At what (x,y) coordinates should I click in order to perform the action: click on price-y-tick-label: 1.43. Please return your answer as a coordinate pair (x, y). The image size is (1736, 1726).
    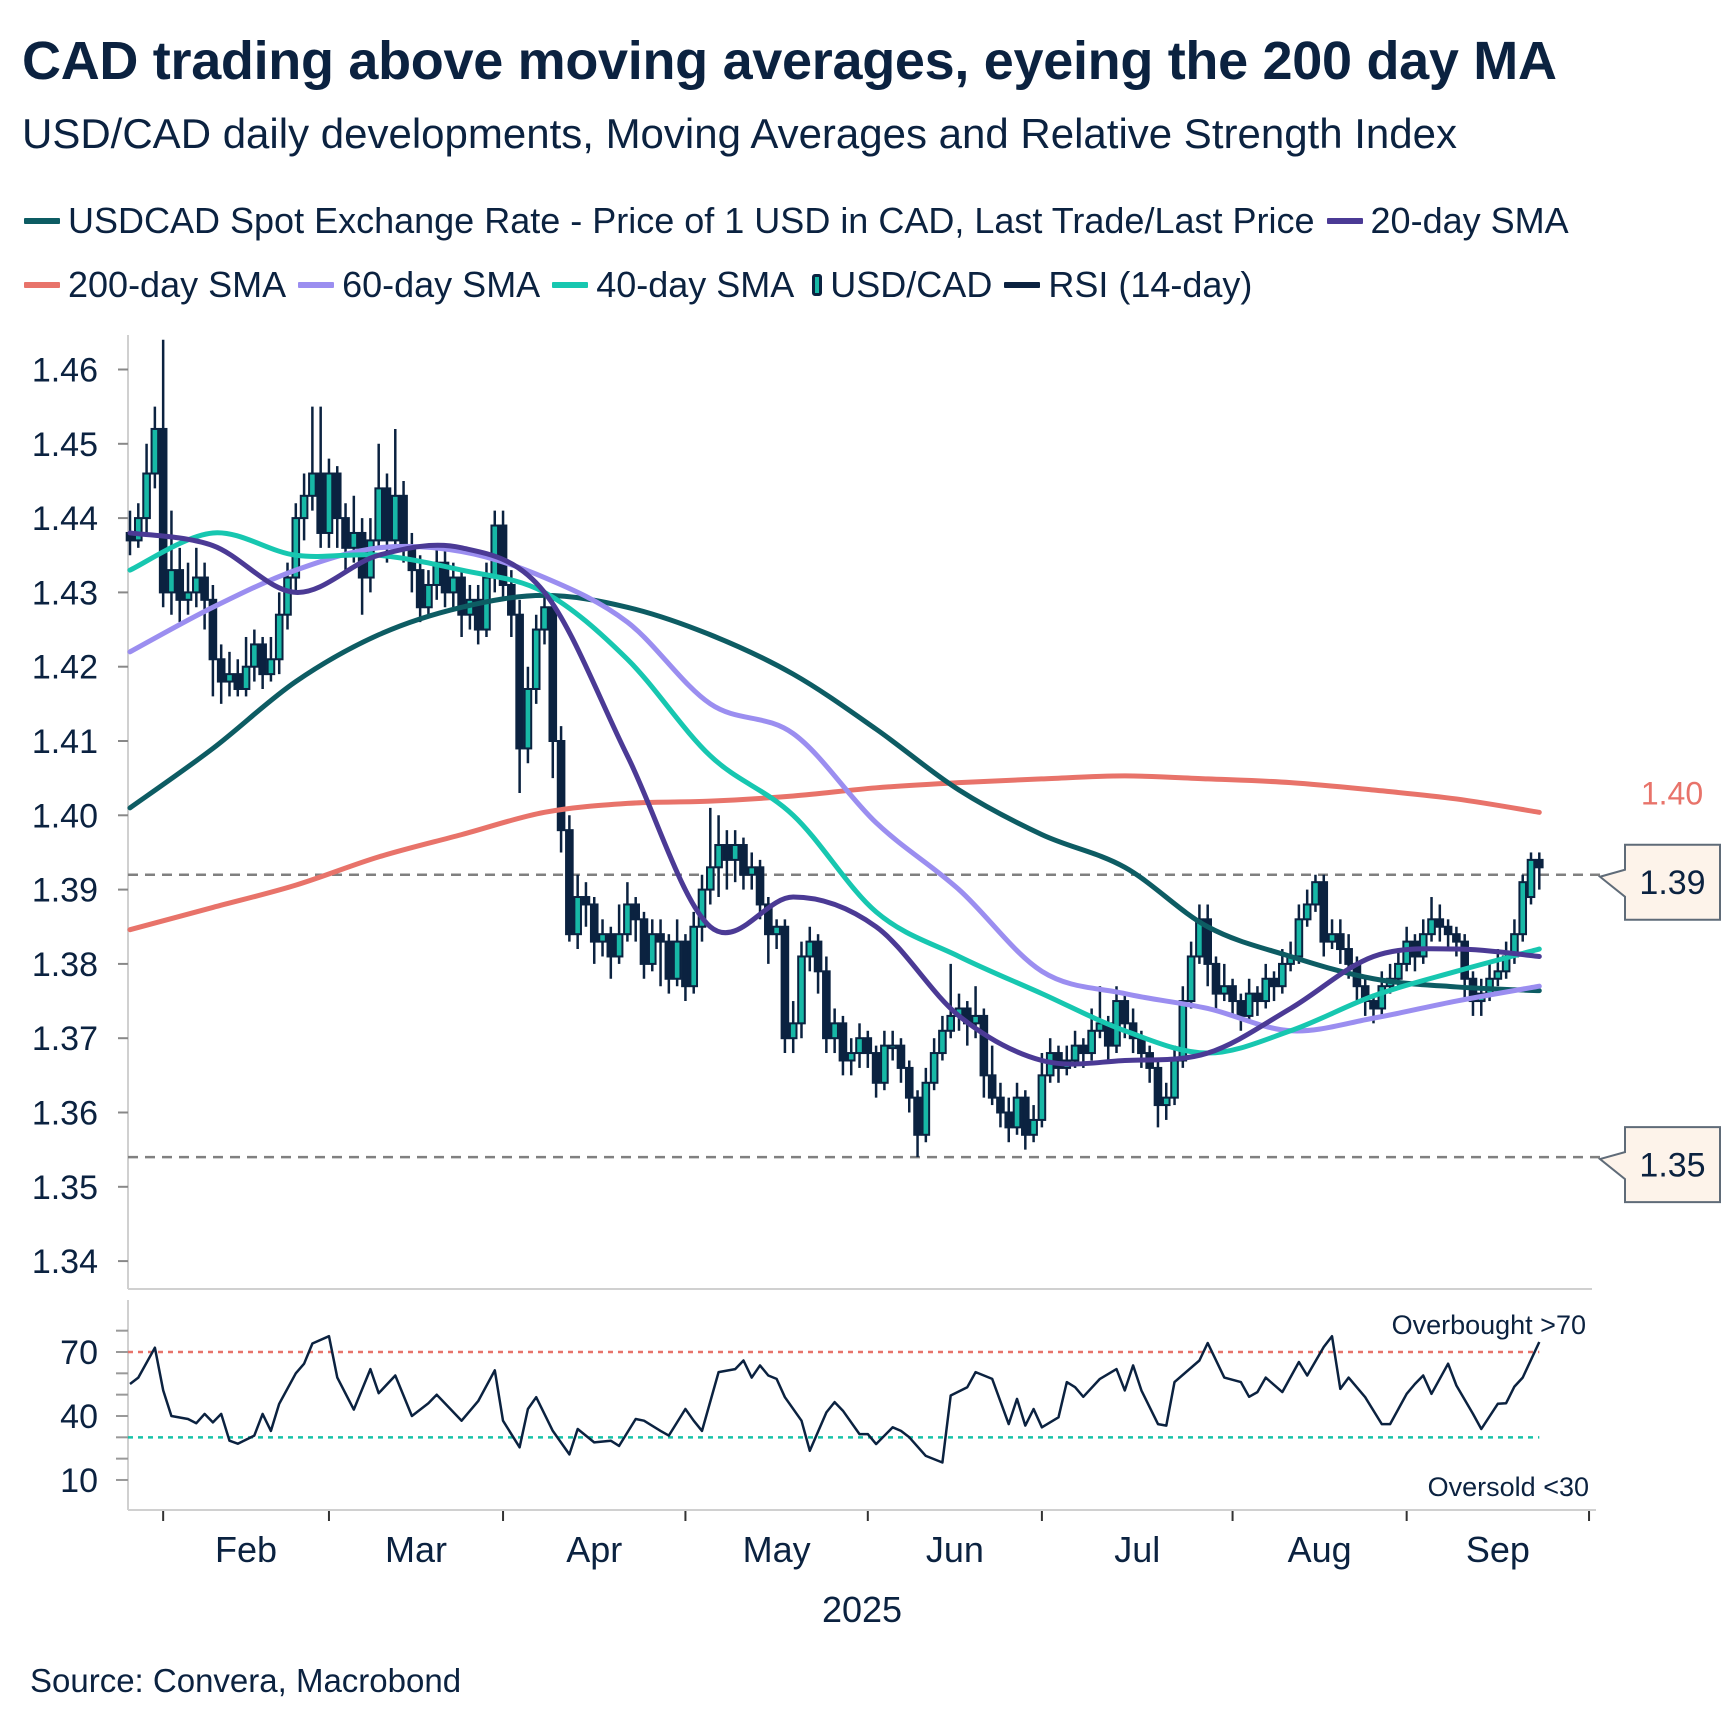
    Looking at the image, I should click on (65, 593).